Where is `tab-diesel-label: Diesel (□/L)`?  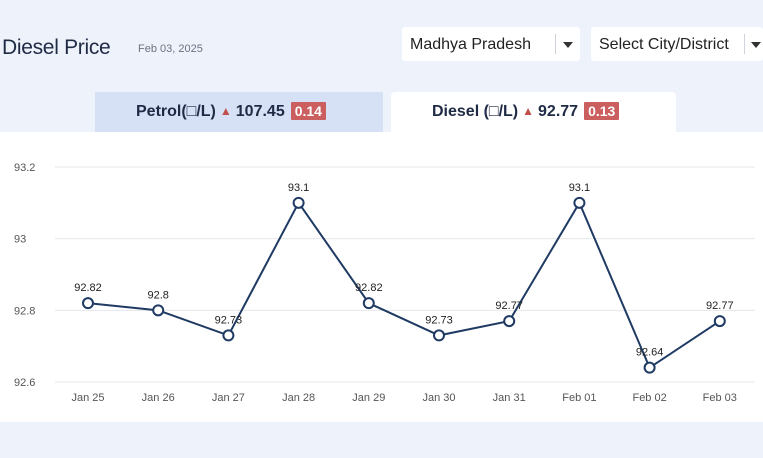
tab-diesel-label: Diesel (□/L) is located at coordinates (475, 111).